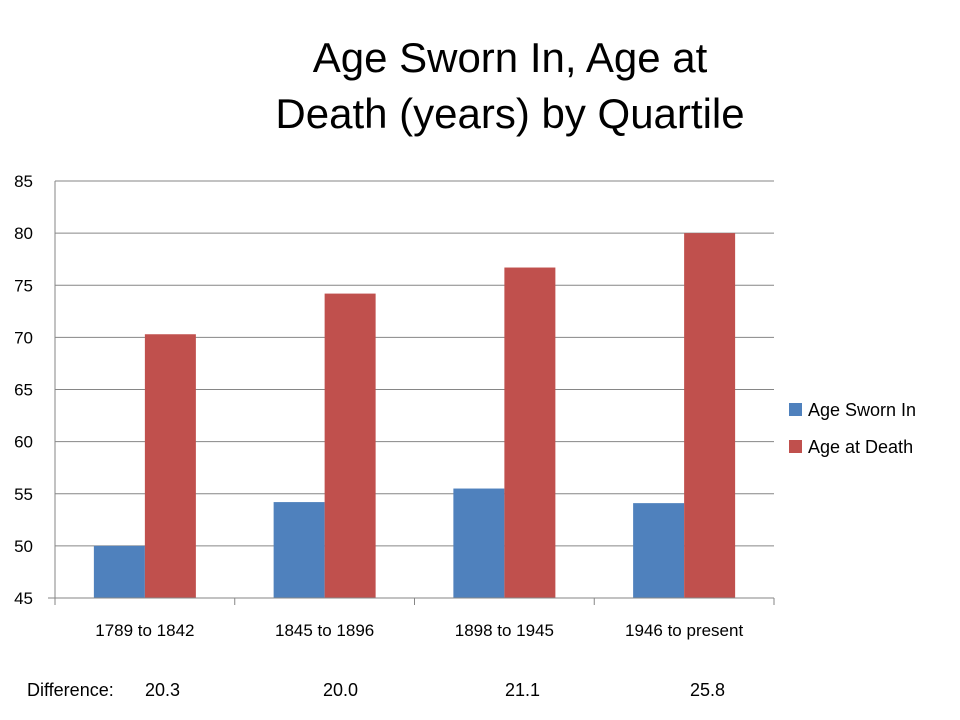 This screenshot has width=960, height=720. What do you see at coordinates (510, 57) in the screenshot?
I see `chart-title-line-1: Age Sworn In, Age at` at bounding box center [510, 57].